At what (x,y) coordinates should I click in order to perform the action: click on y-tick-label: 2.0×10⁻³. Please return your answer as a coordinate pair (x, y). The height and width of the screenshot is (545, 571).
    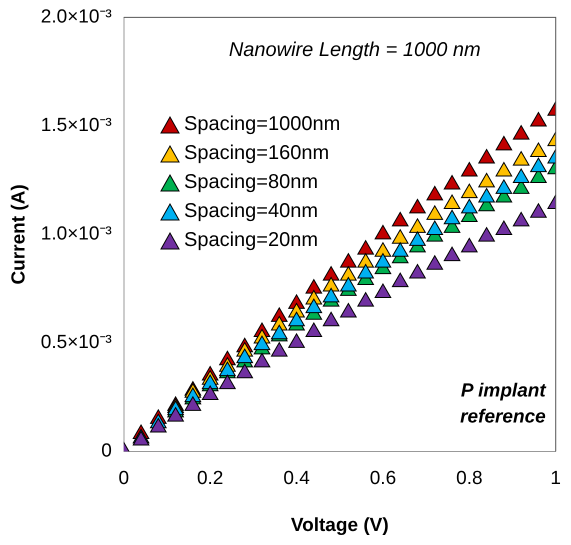
    Looking at the image, I should click on (76, 17).